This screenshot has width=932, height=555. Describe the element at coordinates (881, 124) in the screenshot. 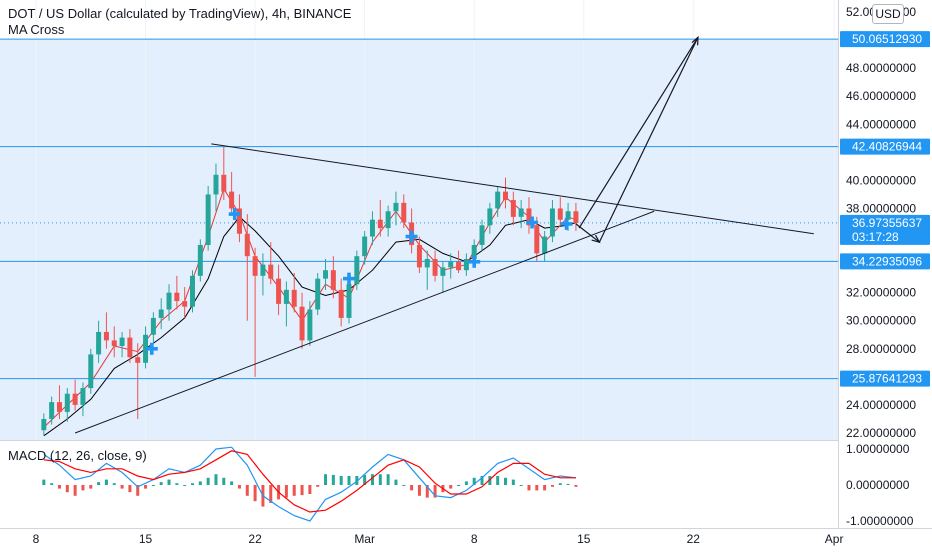

I see `price-axis-tick-label: 44.00000000` at that location.